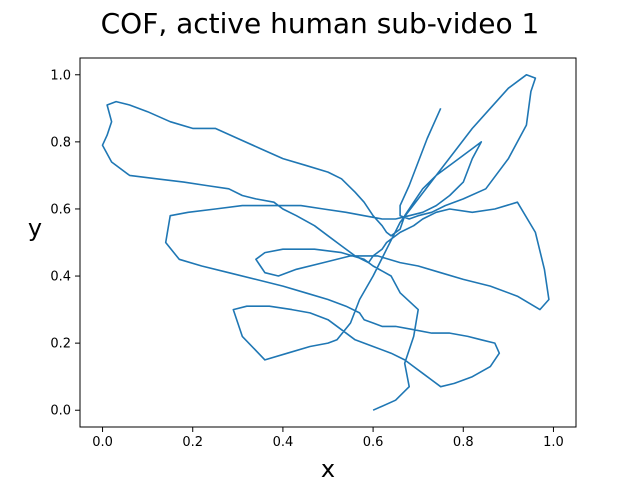 This screenshot has height=480, width=640. I want to click on y-tick-label: 1.0, so click(60, 75).